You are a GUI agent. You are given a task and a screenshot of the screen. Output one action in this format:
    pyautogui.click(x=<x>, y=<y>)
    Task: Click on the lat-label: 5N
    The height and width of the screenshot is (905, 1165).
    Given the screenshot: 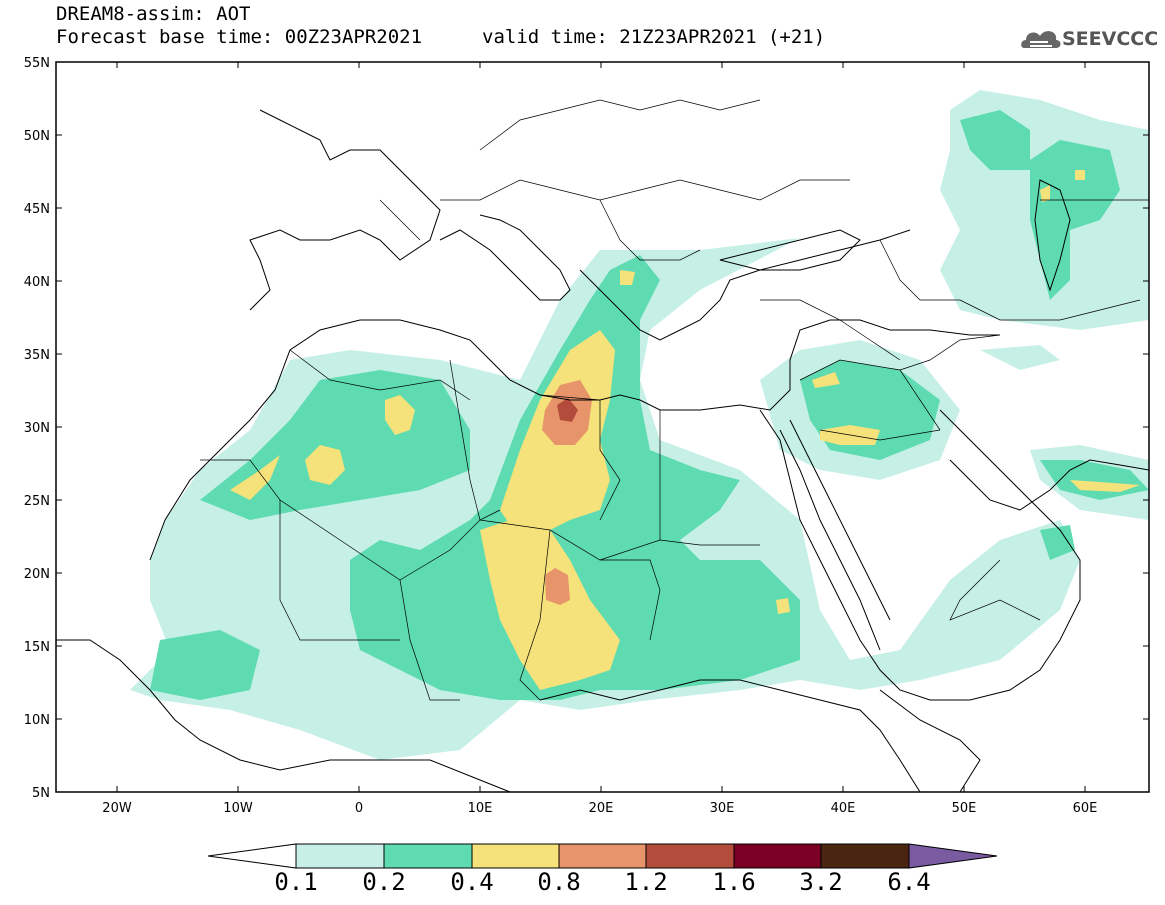 What is the action you would take?
    pyautogui.click(x=41, y=793)
    